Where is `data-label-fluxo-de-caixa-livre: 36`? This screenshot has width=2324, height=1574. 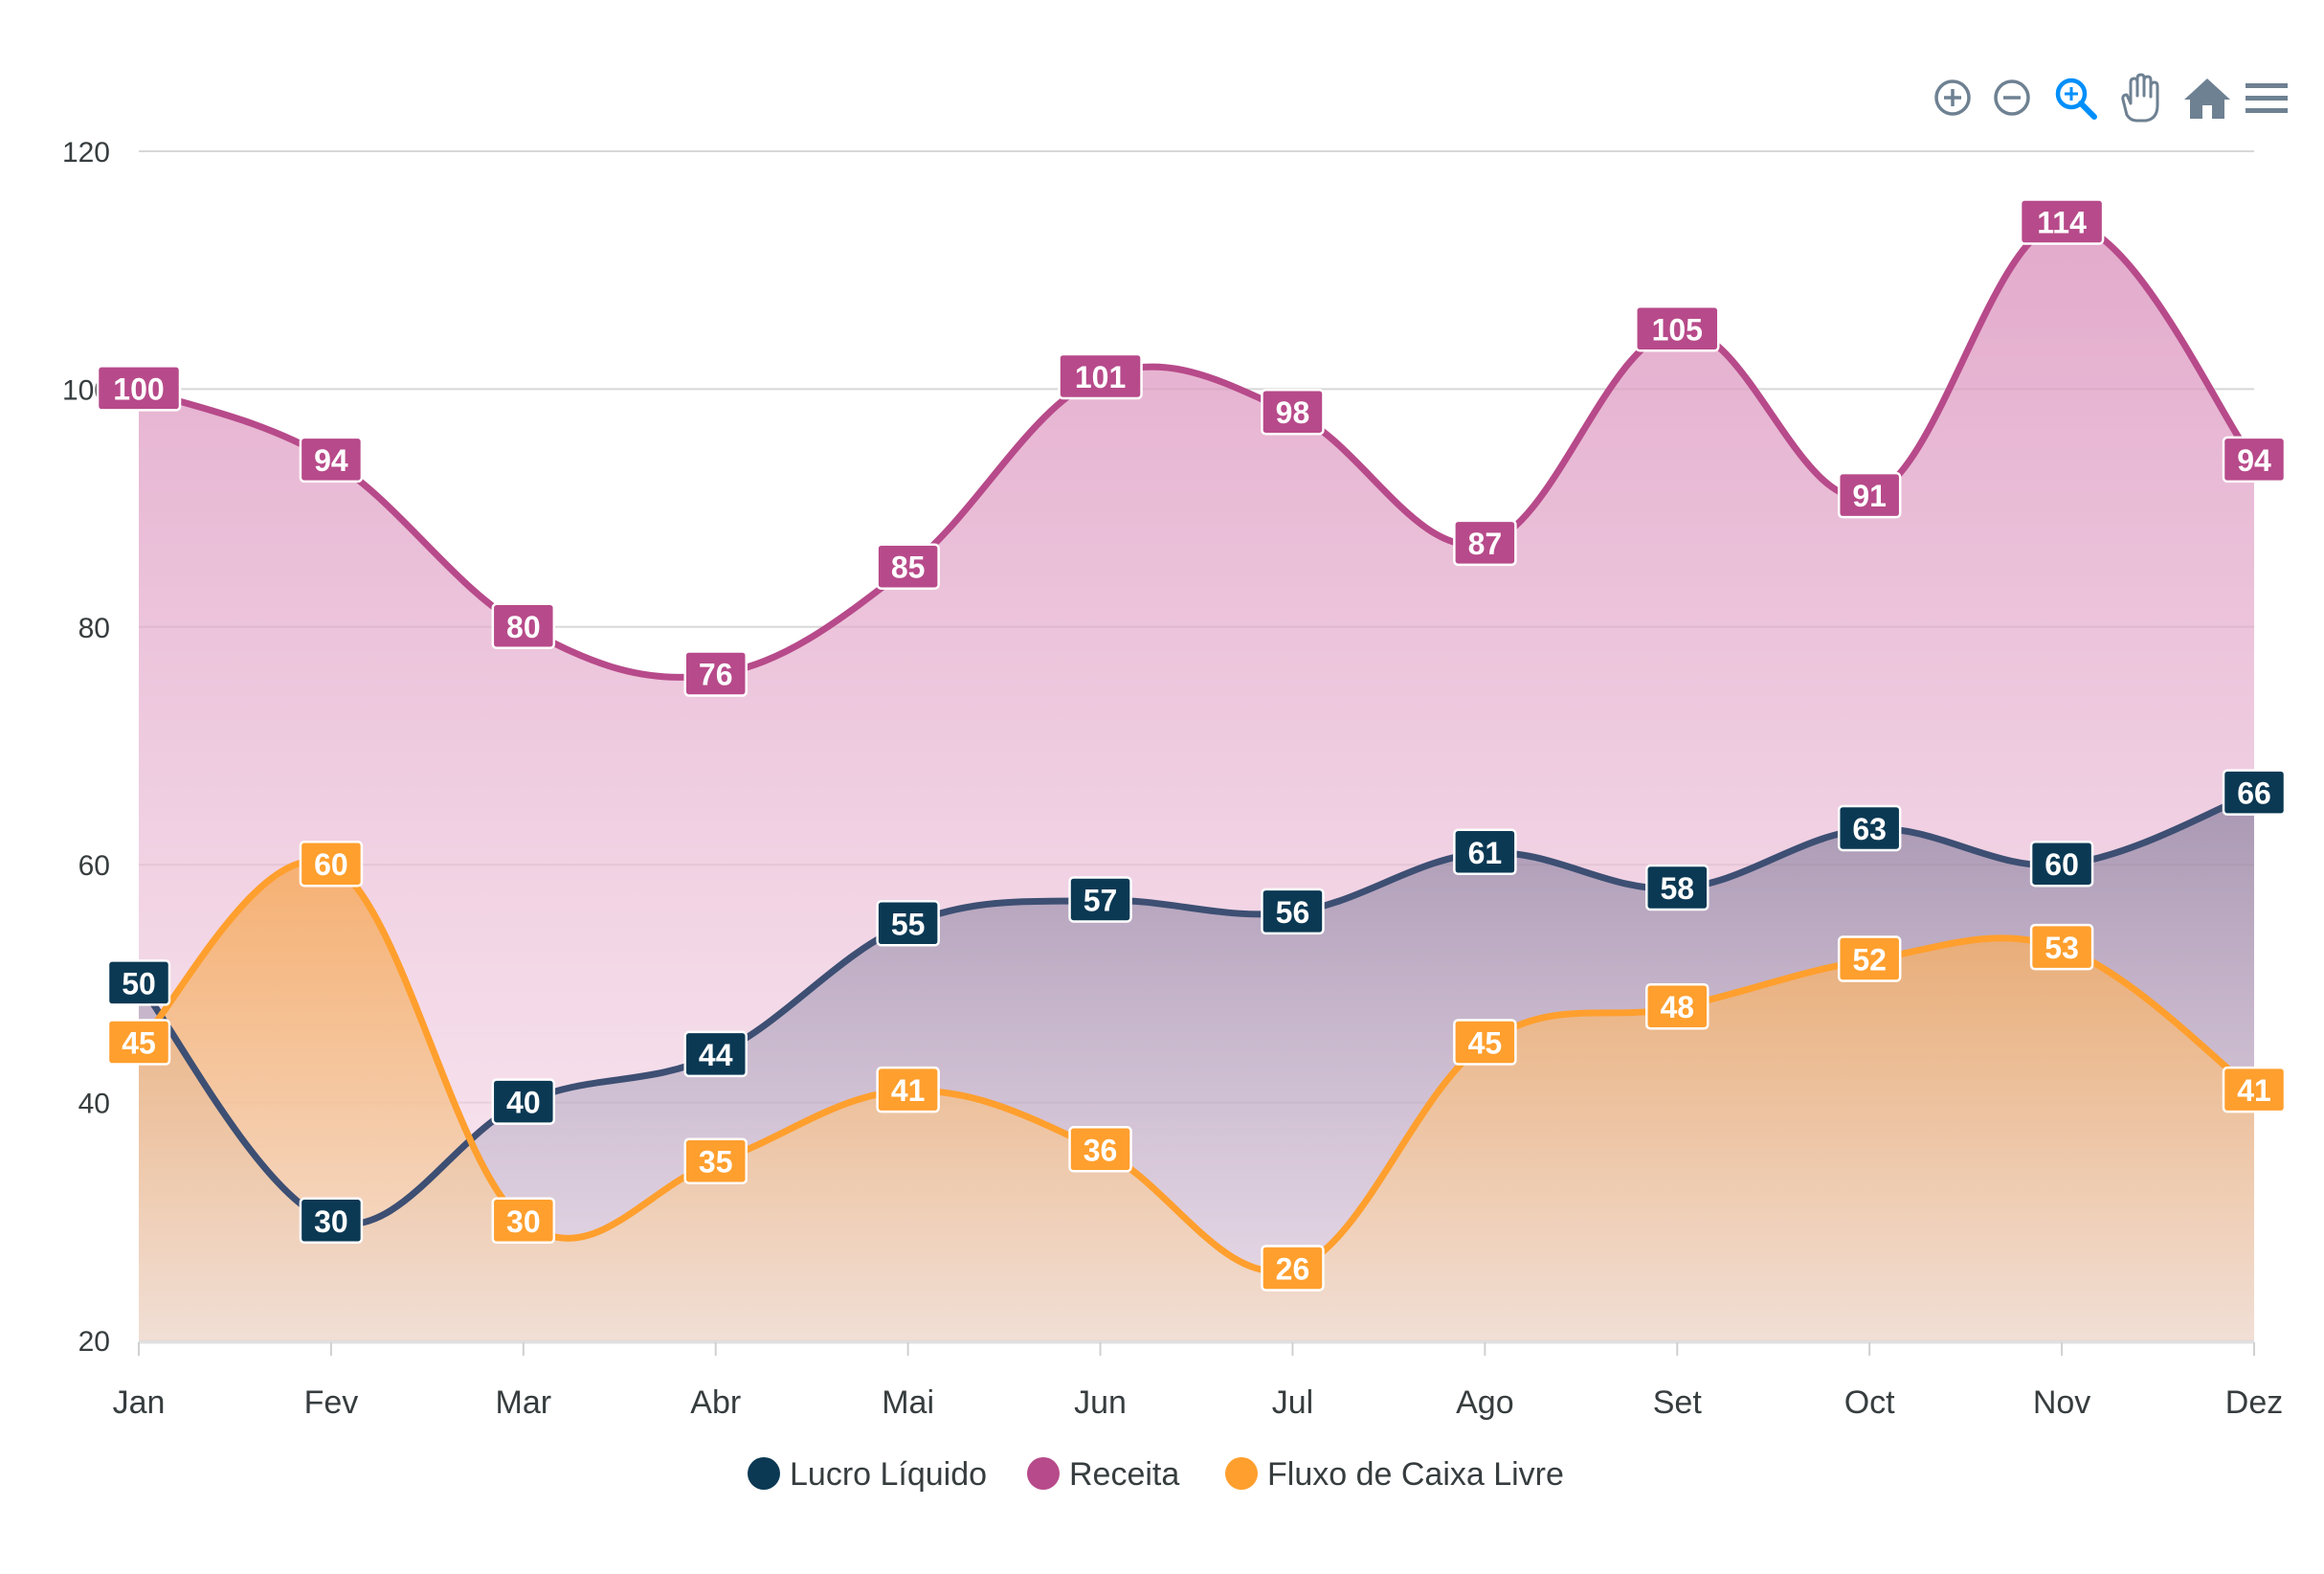
data-label-fluxo-de-caixa-livre: 36 is located at coordinates (1100, 1149).